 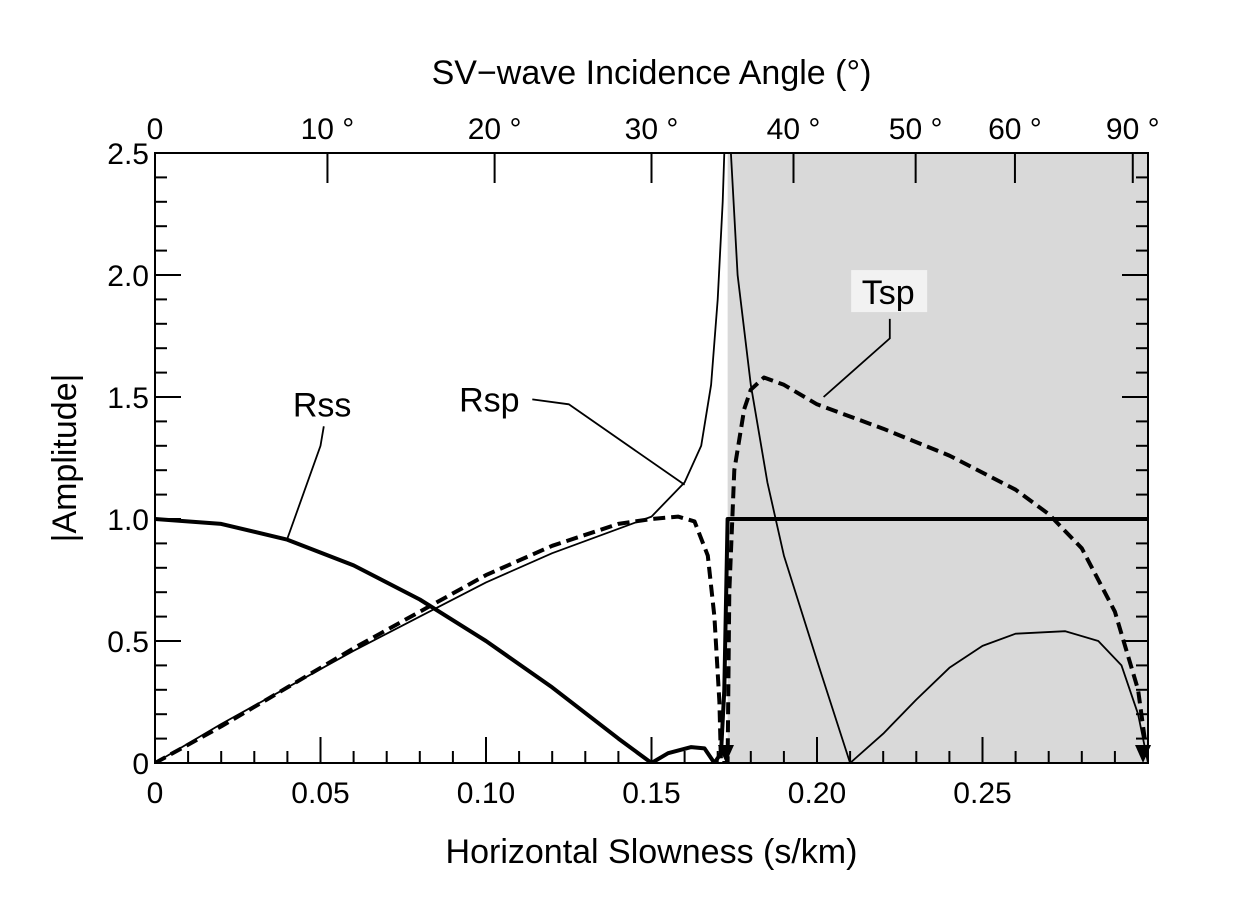 What do you see at coordinates (817, 793) in the screenshot?
I see `x-tick-label: 0.20` at bounding box center [817, 793].